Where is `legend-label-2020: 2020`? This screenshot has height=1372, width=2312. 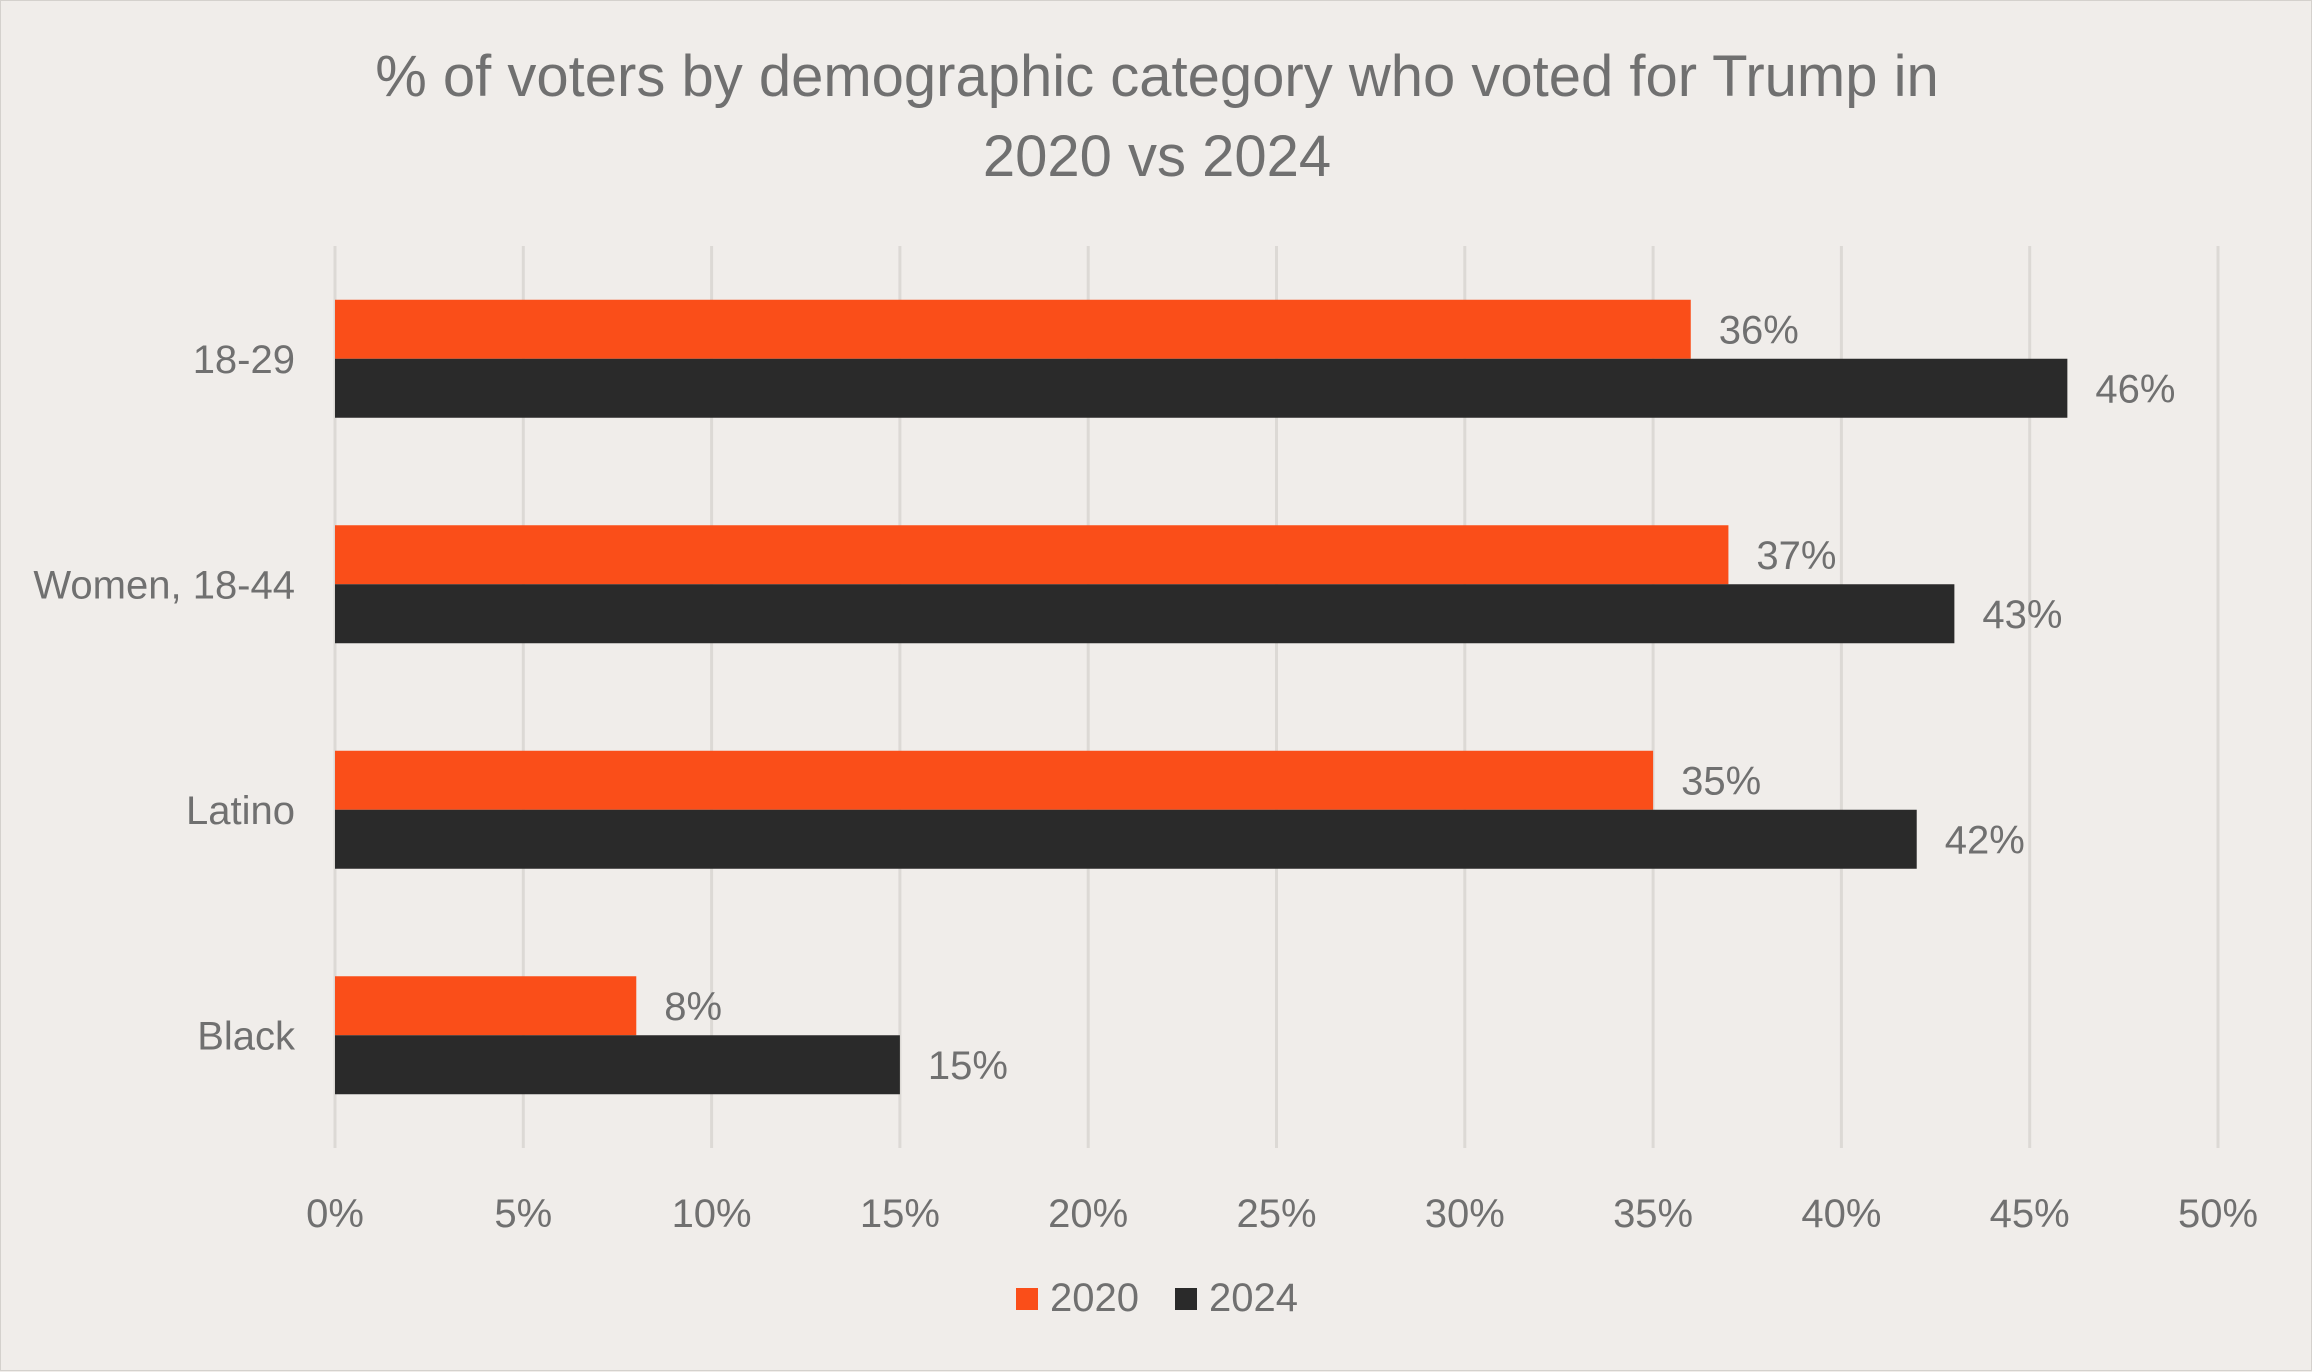 legend-label-2020: 2020 is located at coordinates (1094, 1298).